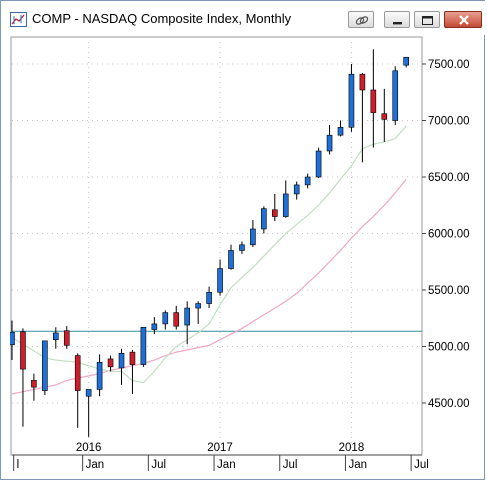 The image size is (487, 482). Describe the element at coordinates (397, 19) in the screenshot. I see `minimize-button` at that location.